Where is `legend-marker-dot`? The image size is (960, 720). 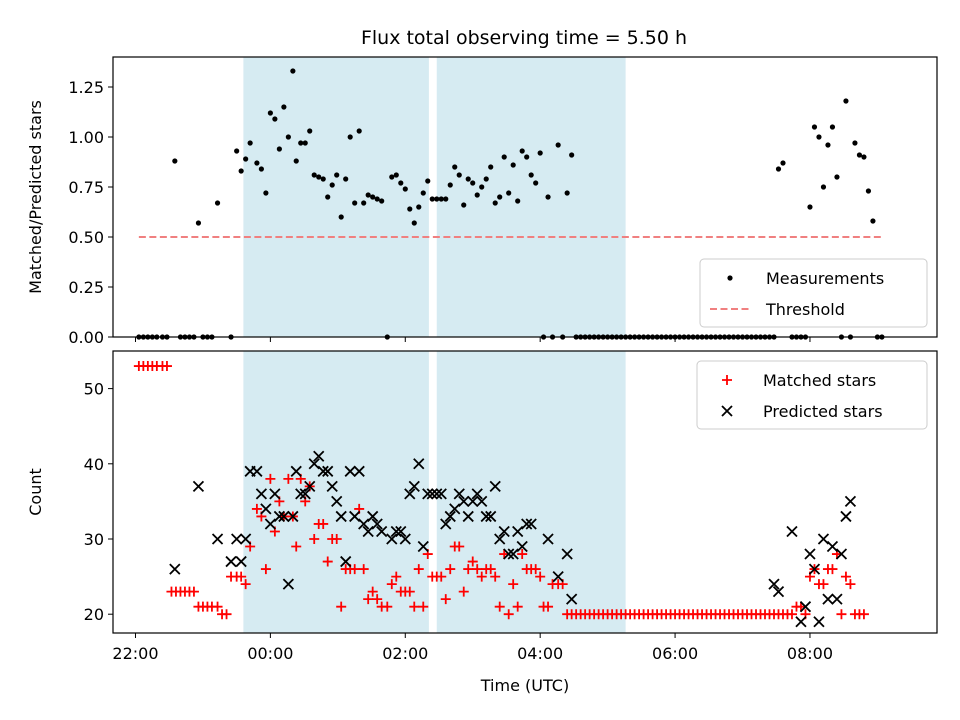 legend-marker-dot is located at coordinates (730, 278).